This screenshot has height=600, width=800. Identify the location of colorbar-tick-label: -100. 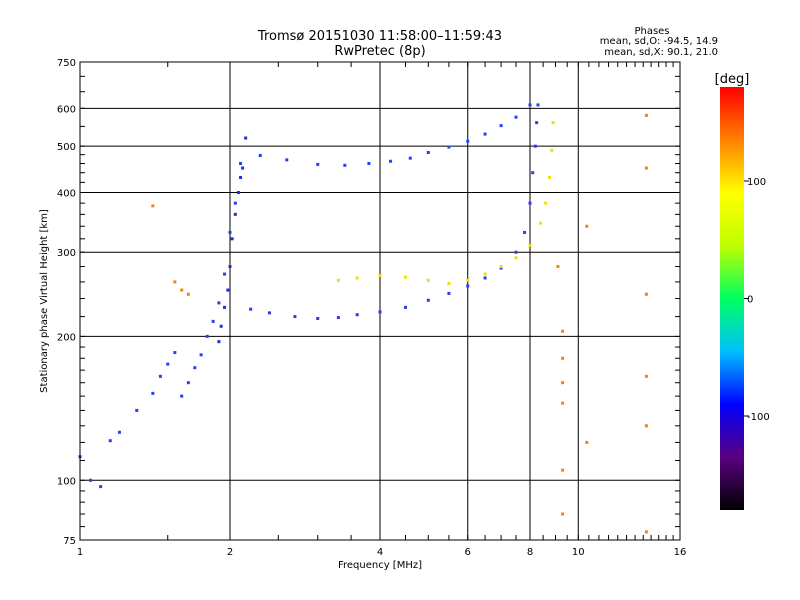
(758, 417).